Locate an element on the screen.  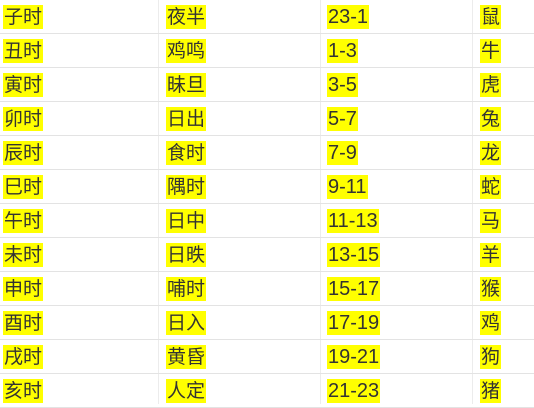
branch-cell: 寅时 is located at coordinates (23, 85).